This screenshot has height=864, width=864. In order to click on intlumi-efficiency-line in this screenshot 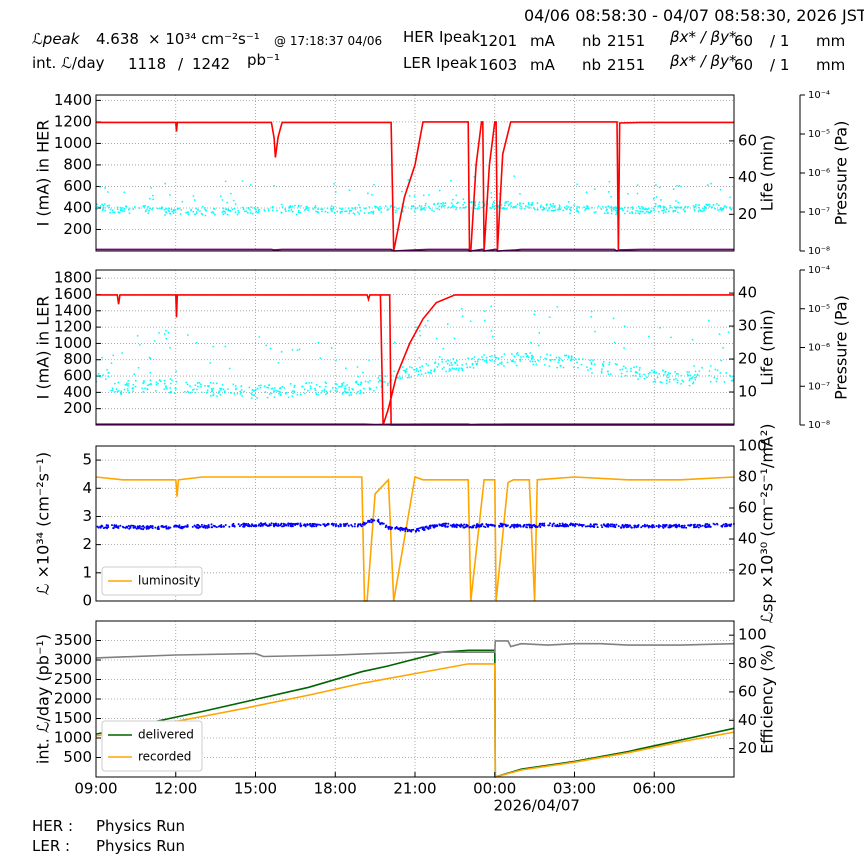, I will do `click(415, 649)`.